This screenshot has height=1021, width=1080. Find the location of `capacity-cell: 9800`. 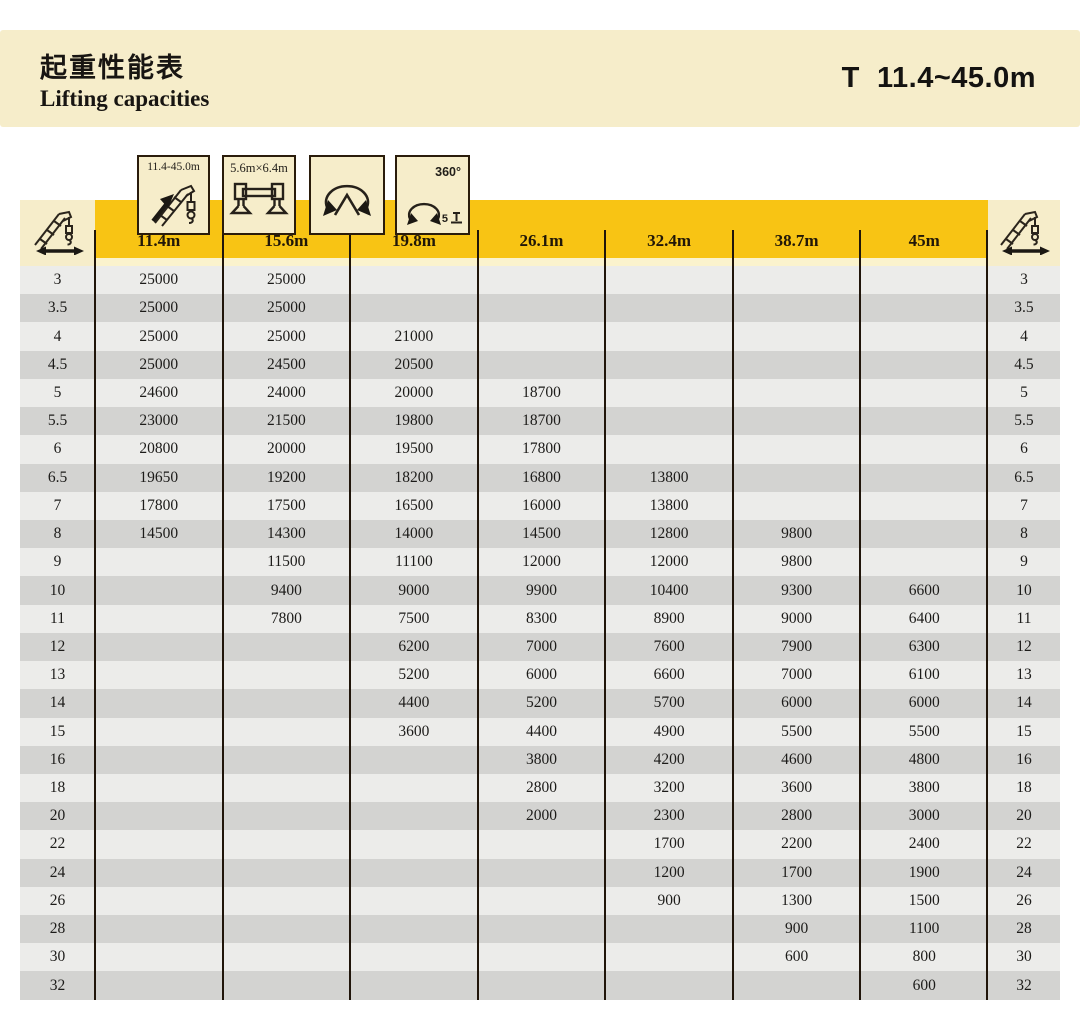

capacity-cell: 9800 is located at coordinates (796, 534).